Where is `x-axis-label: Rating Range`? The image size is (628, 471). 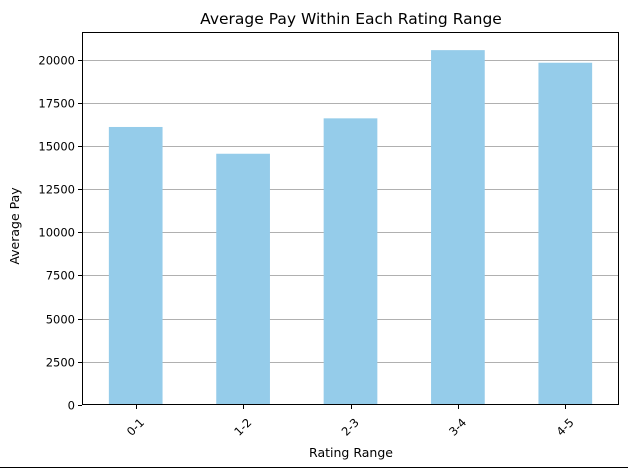
x-axis-label: Rating Range is located at coordinates (351, 452).